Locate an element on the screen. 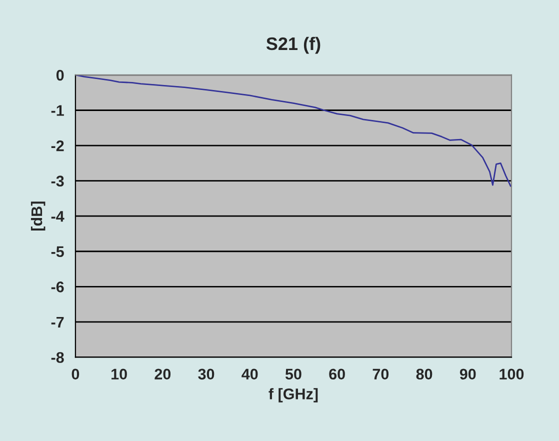 The image size is (559, 441). x-tick-label: 10 is located at coordinates (119, 374).